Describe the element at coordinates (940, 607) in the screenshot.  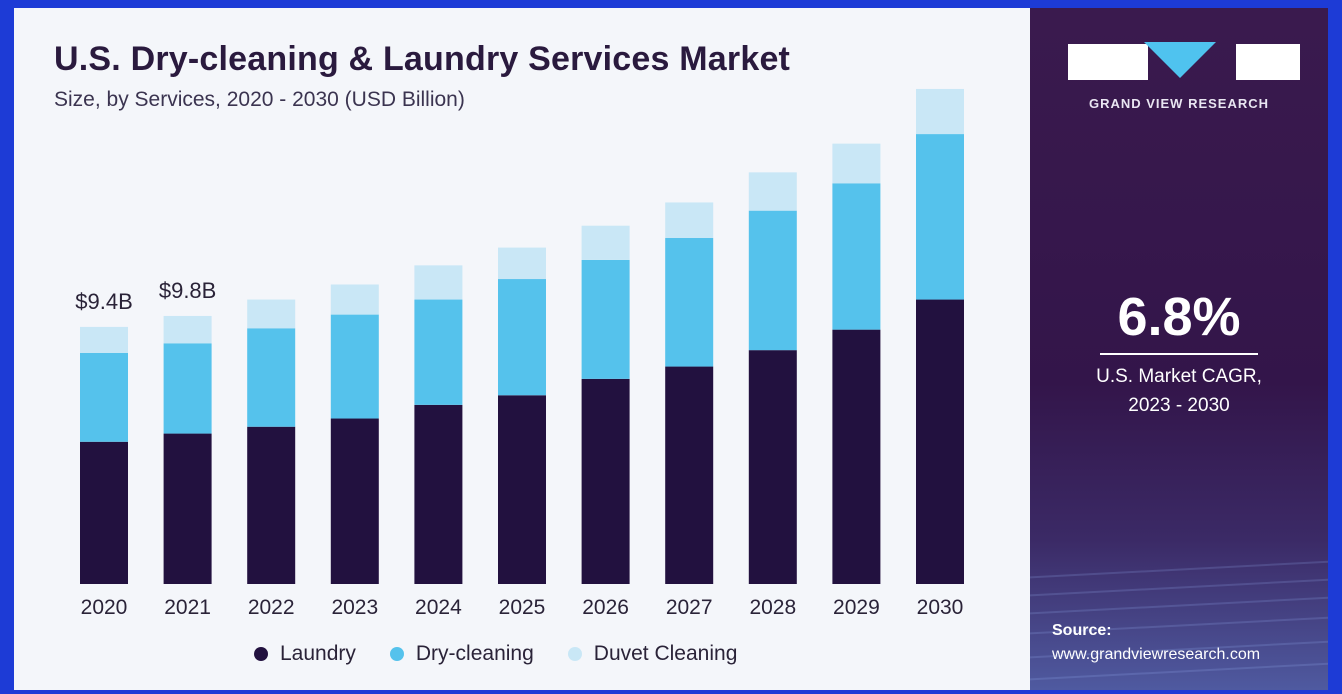
I see `x-tick-label: 2030` at that location.